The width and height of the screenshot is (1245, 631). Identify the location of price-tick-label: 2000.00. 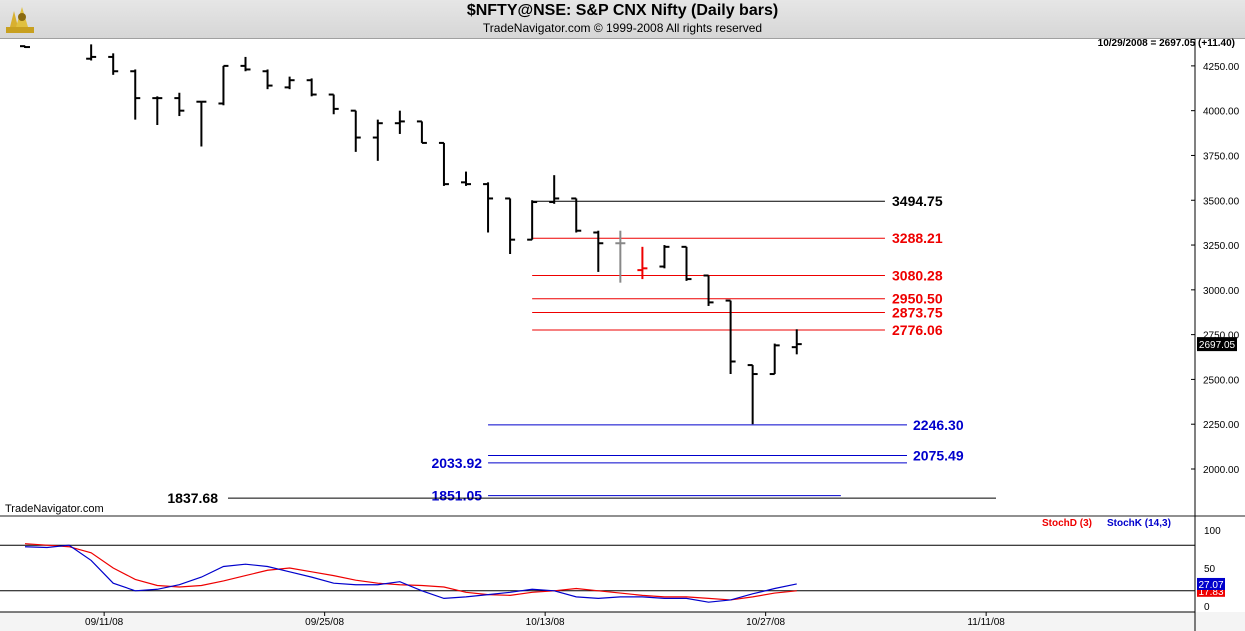
(1221, 470).